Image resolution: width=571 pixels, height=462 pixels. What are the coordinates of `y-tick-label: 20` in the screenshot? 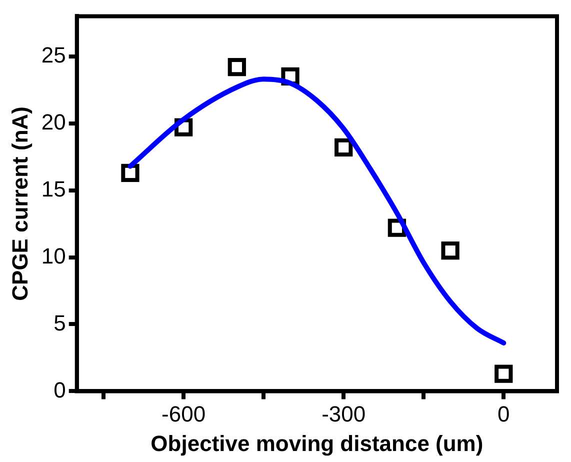 It's located at (53, 121).